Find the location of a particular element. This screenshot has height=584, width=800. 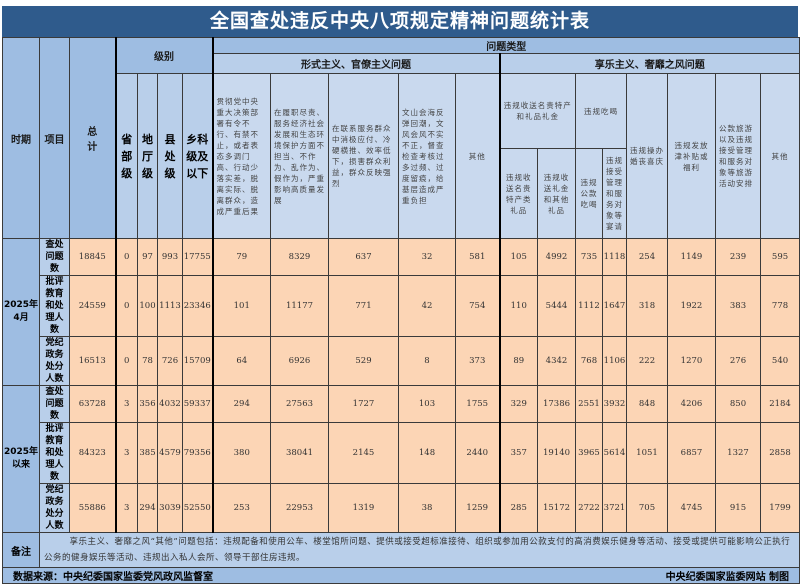

value-cell: 59337 is located at coordinates (197, 404).